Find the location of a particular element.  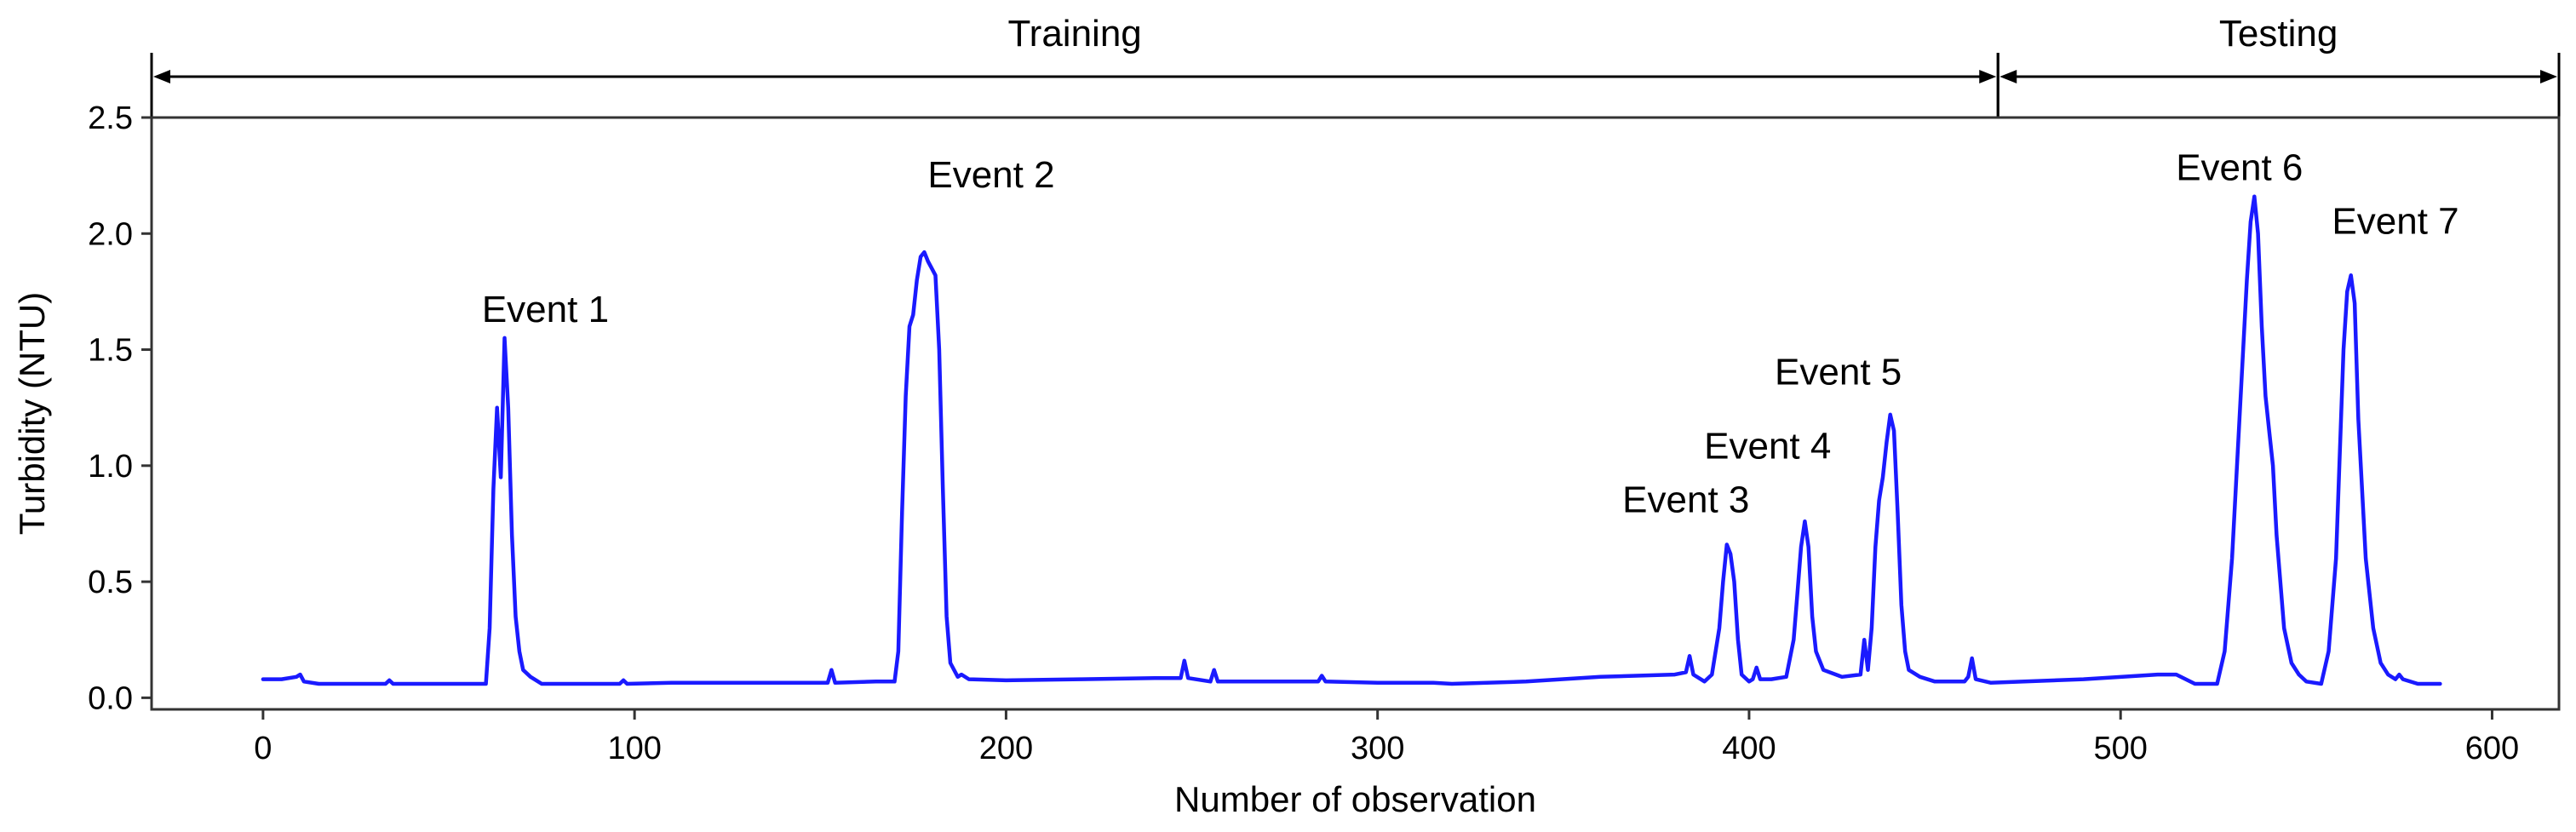

event-label: Event 5 is located at coordinates (1838, 372).